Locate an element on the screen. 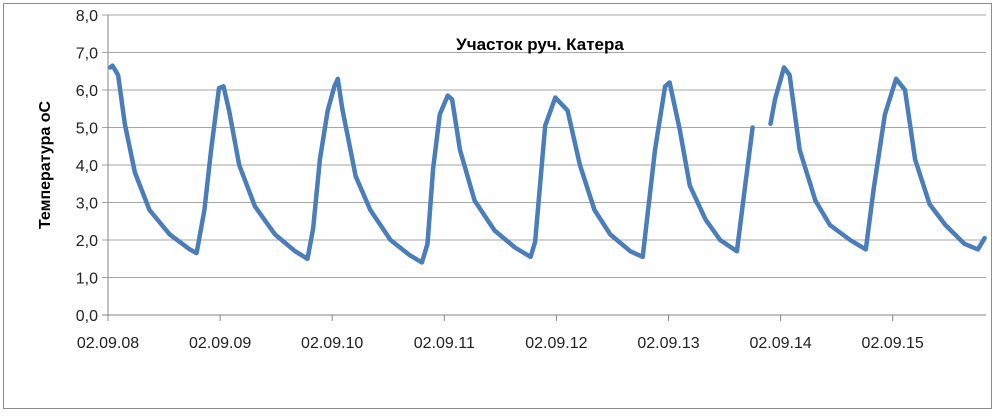 This screenshot has width=1000, height=416. chart-title: Участок руч. Катера is located at coordinates (540, 44).